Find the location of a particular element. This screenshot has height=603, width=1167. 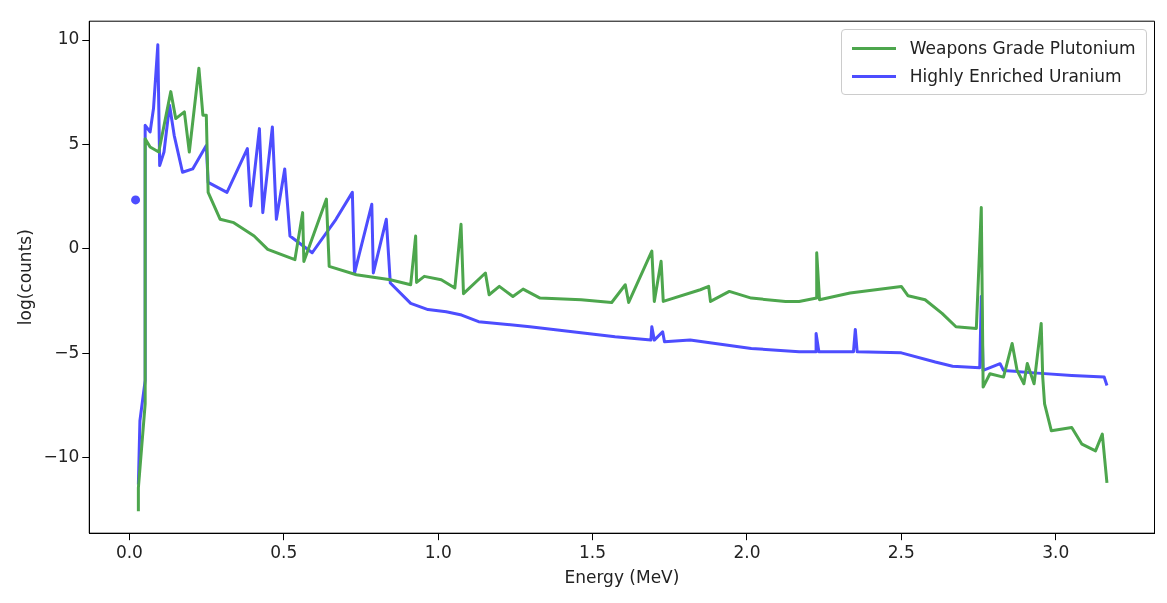

x-axis-title: Energy (MeV) is located at coordinates (622, 577).